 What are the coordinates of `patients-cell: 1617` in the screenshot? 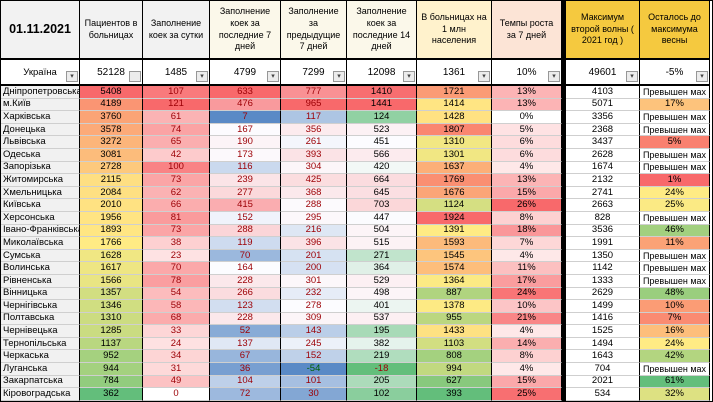 It's located at (111, 268).